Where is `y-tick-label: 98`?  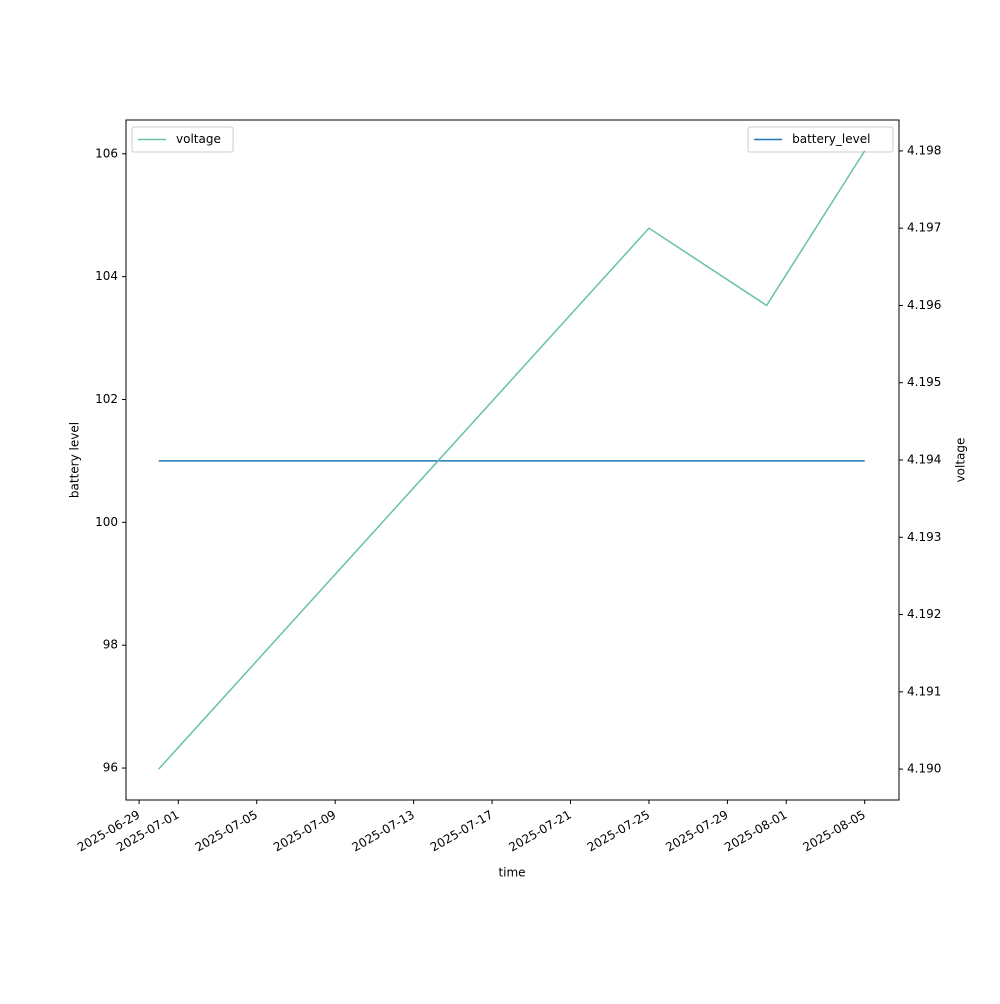
y-tick-label: 98 is located at coordinates (110, 645).